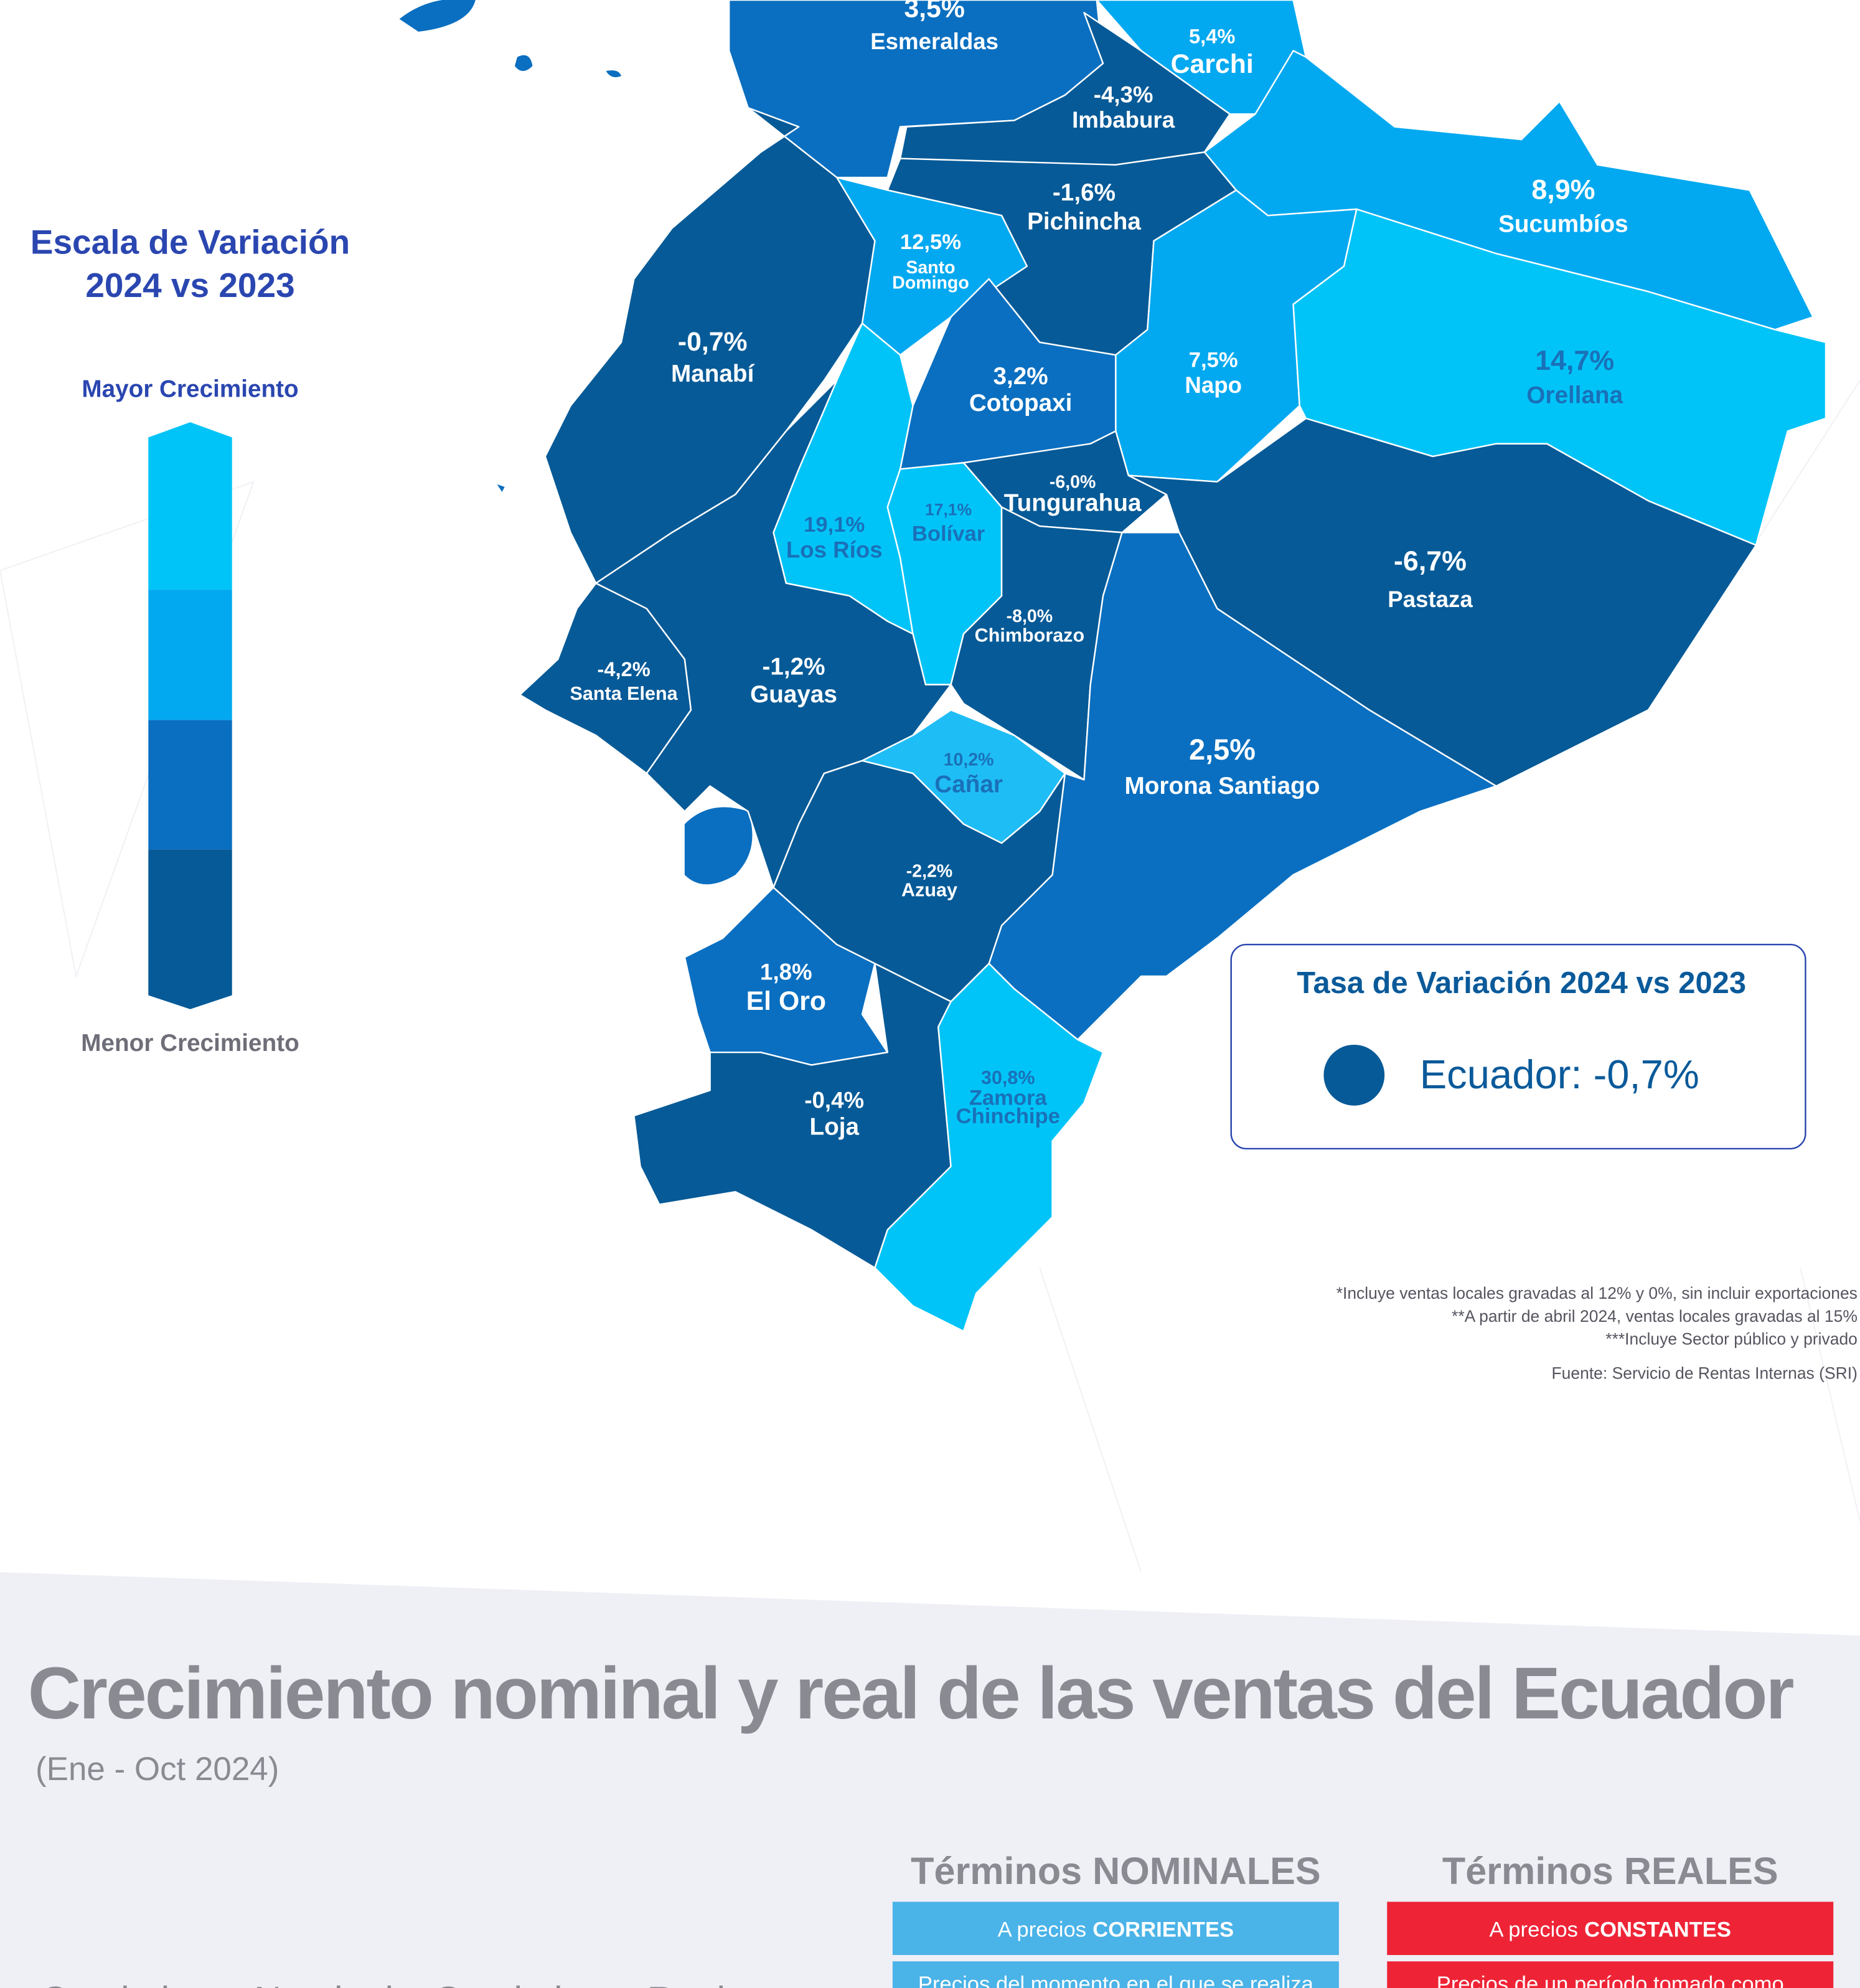 The height and width of the screenshot is (1988, 1860). What do you see at coordinates (189, 285) in the screenshot?
I see `scale-title: 2024 vs 2023` at bounding box center [189, 285].